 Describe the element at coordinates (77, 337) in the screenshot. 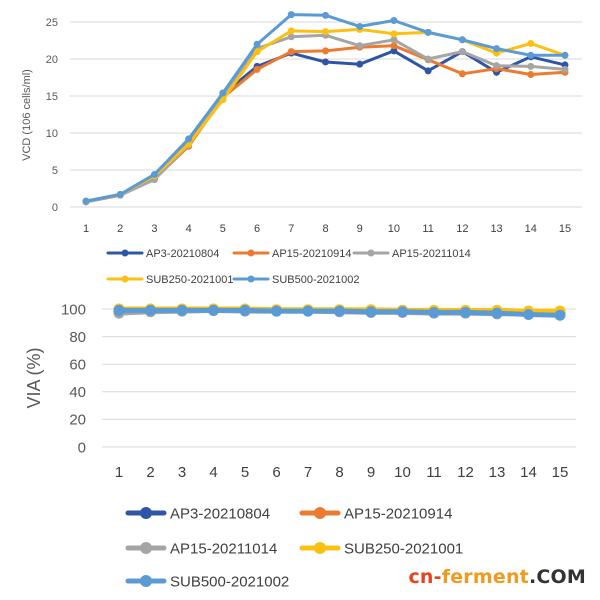

I see `y-tick-label: 80` at that location.